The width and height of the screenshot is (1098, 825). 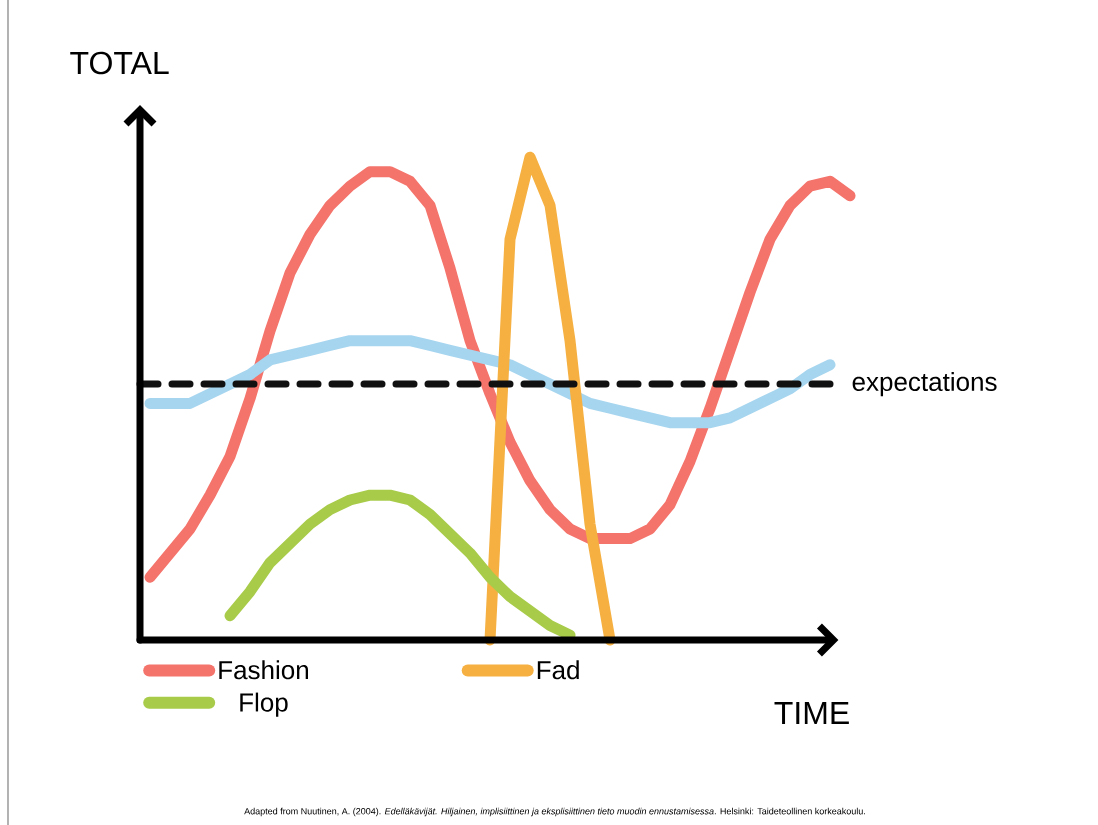 What do you see at coordinates (558, 670) in the screenshot?
I see `legend-label: Fad` at bounding box center [558, 670].